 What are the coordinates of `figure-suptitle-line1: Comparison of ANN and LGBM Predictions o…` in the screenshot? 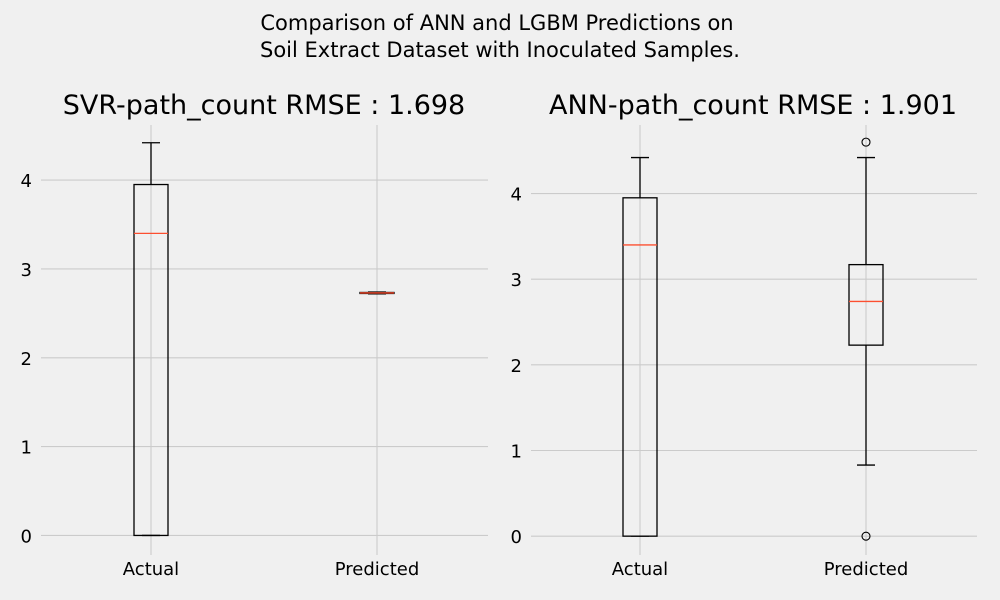 It's located at (496, 23).